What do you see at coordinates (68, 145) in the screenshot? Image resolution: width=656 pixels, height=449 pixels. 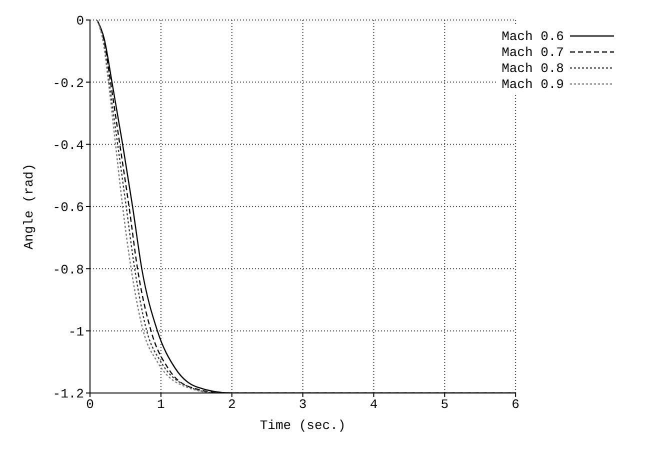 I see `y-tick-label: -0.4` at bounding box center [68, 145].